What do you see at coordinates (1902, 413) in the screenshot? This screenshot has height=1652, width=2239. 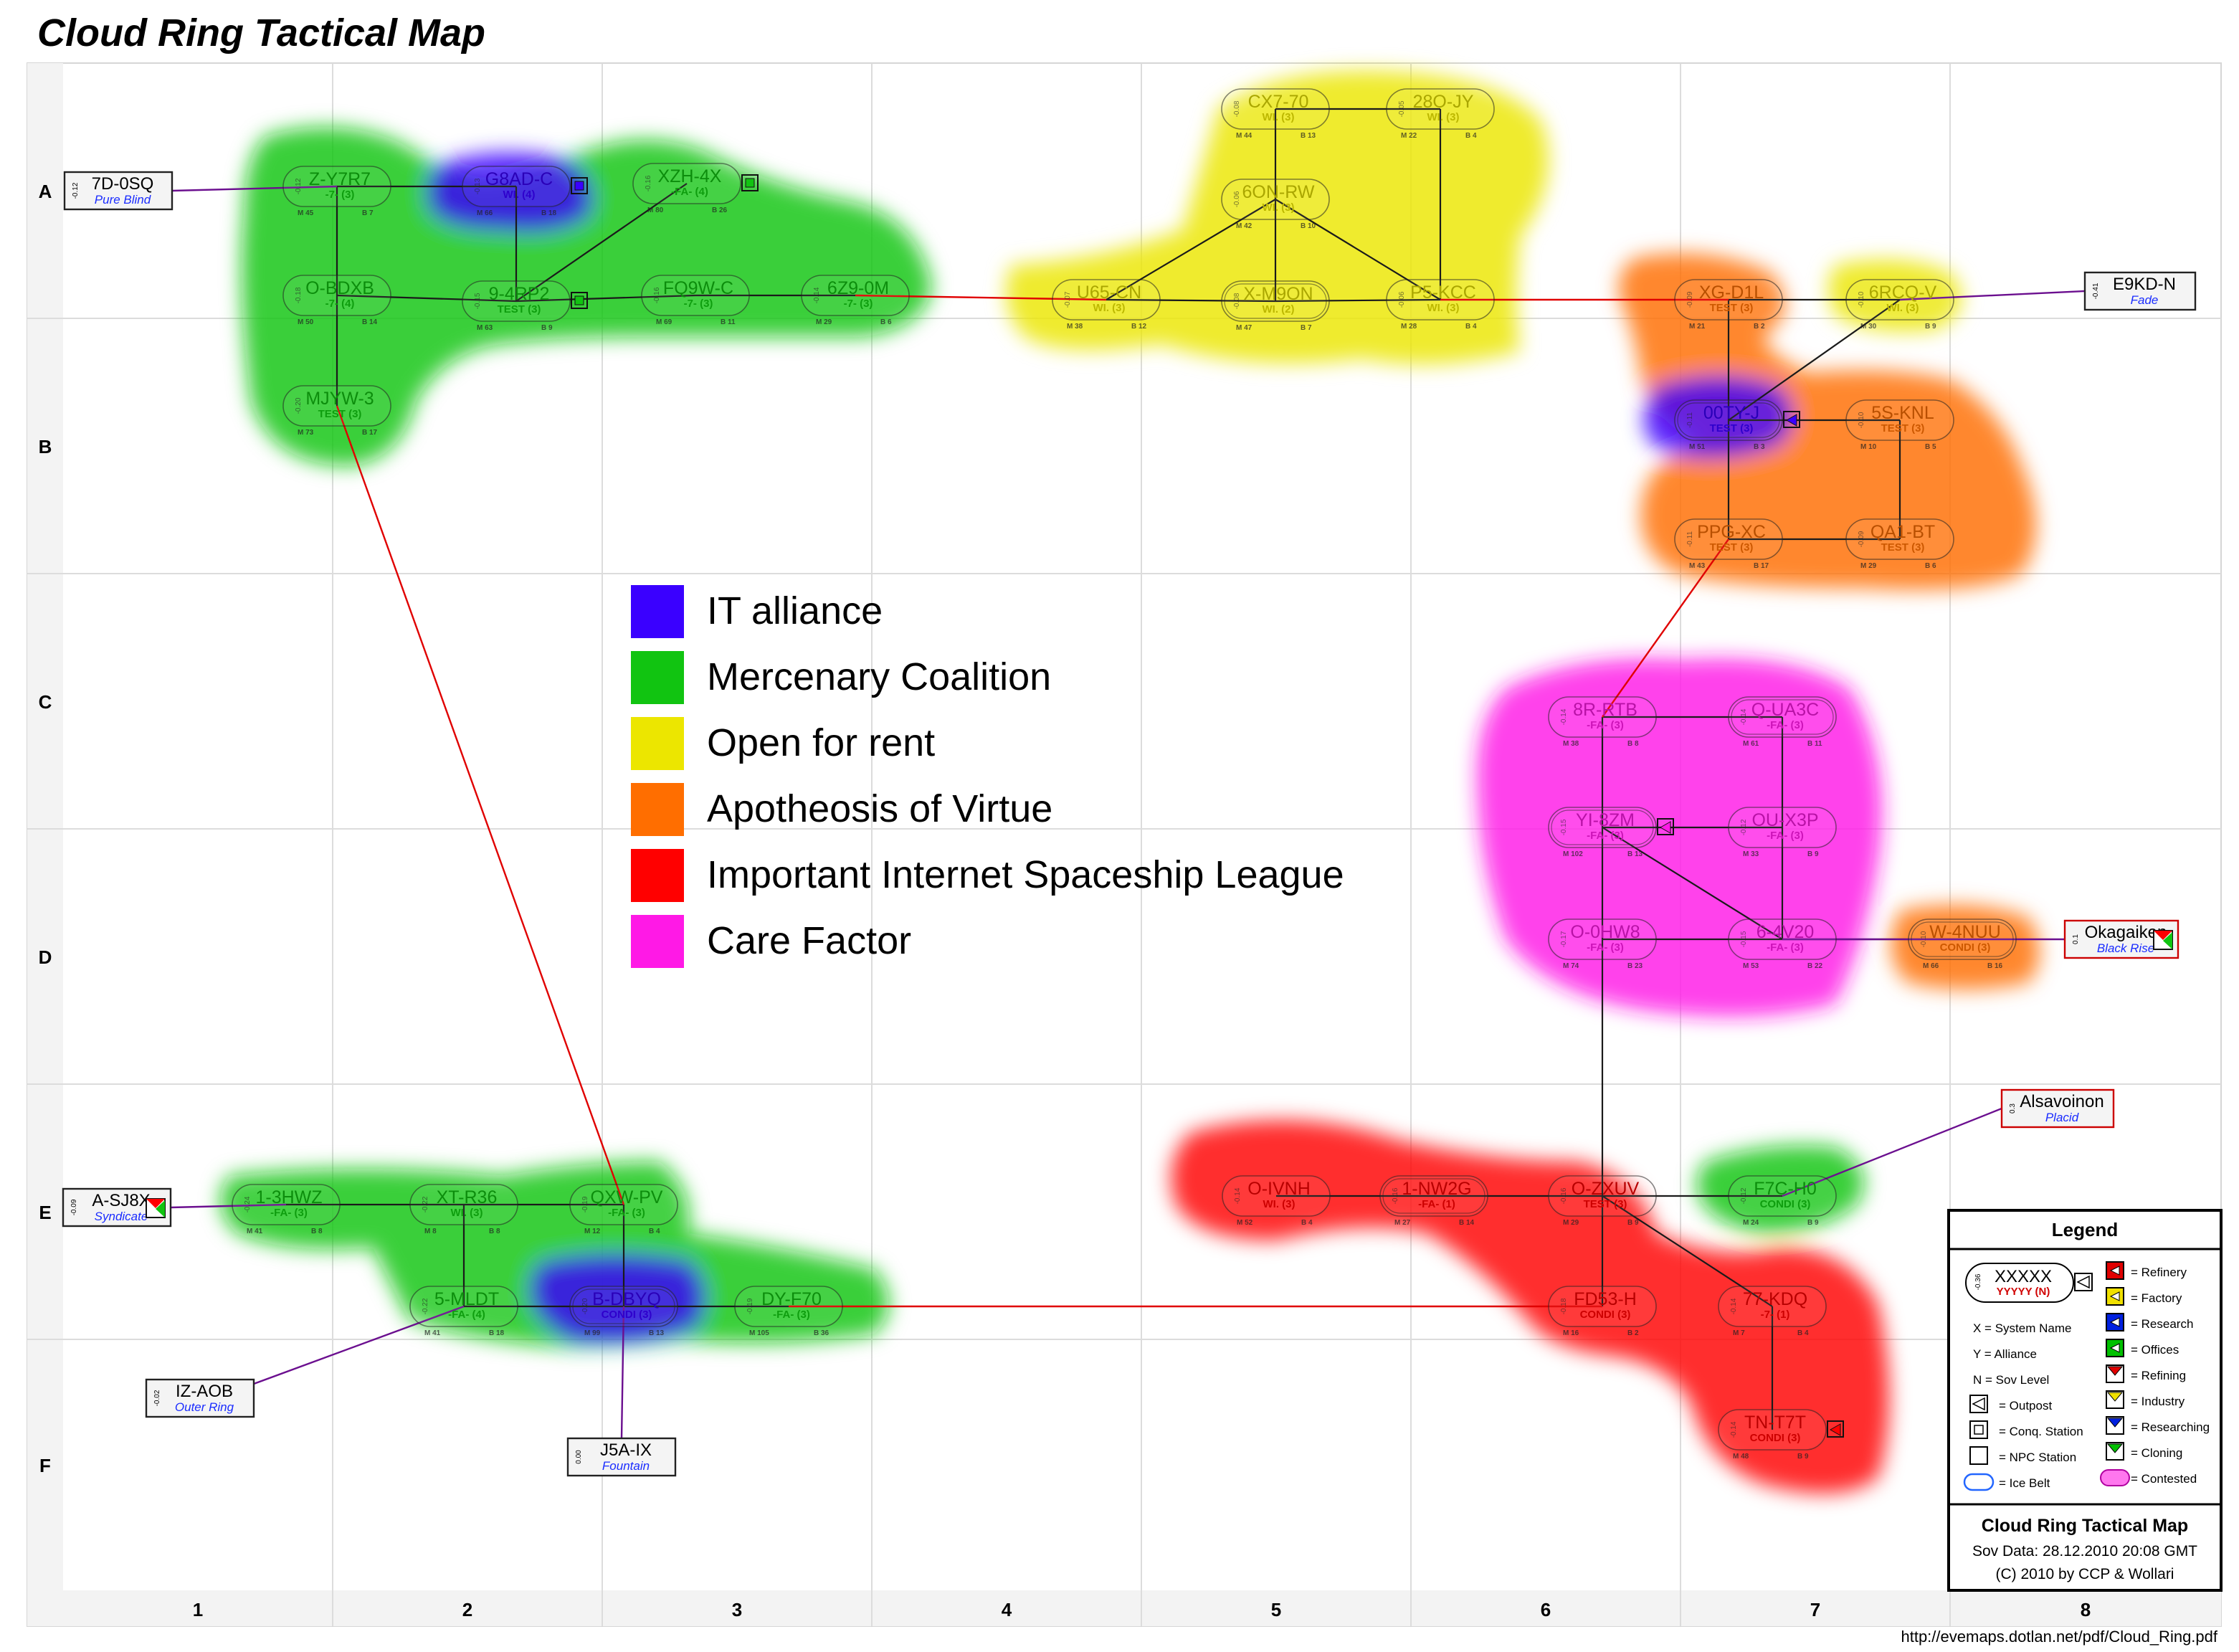 I see `system-name: 5S-KNL` at bounding box center [1902, 413].